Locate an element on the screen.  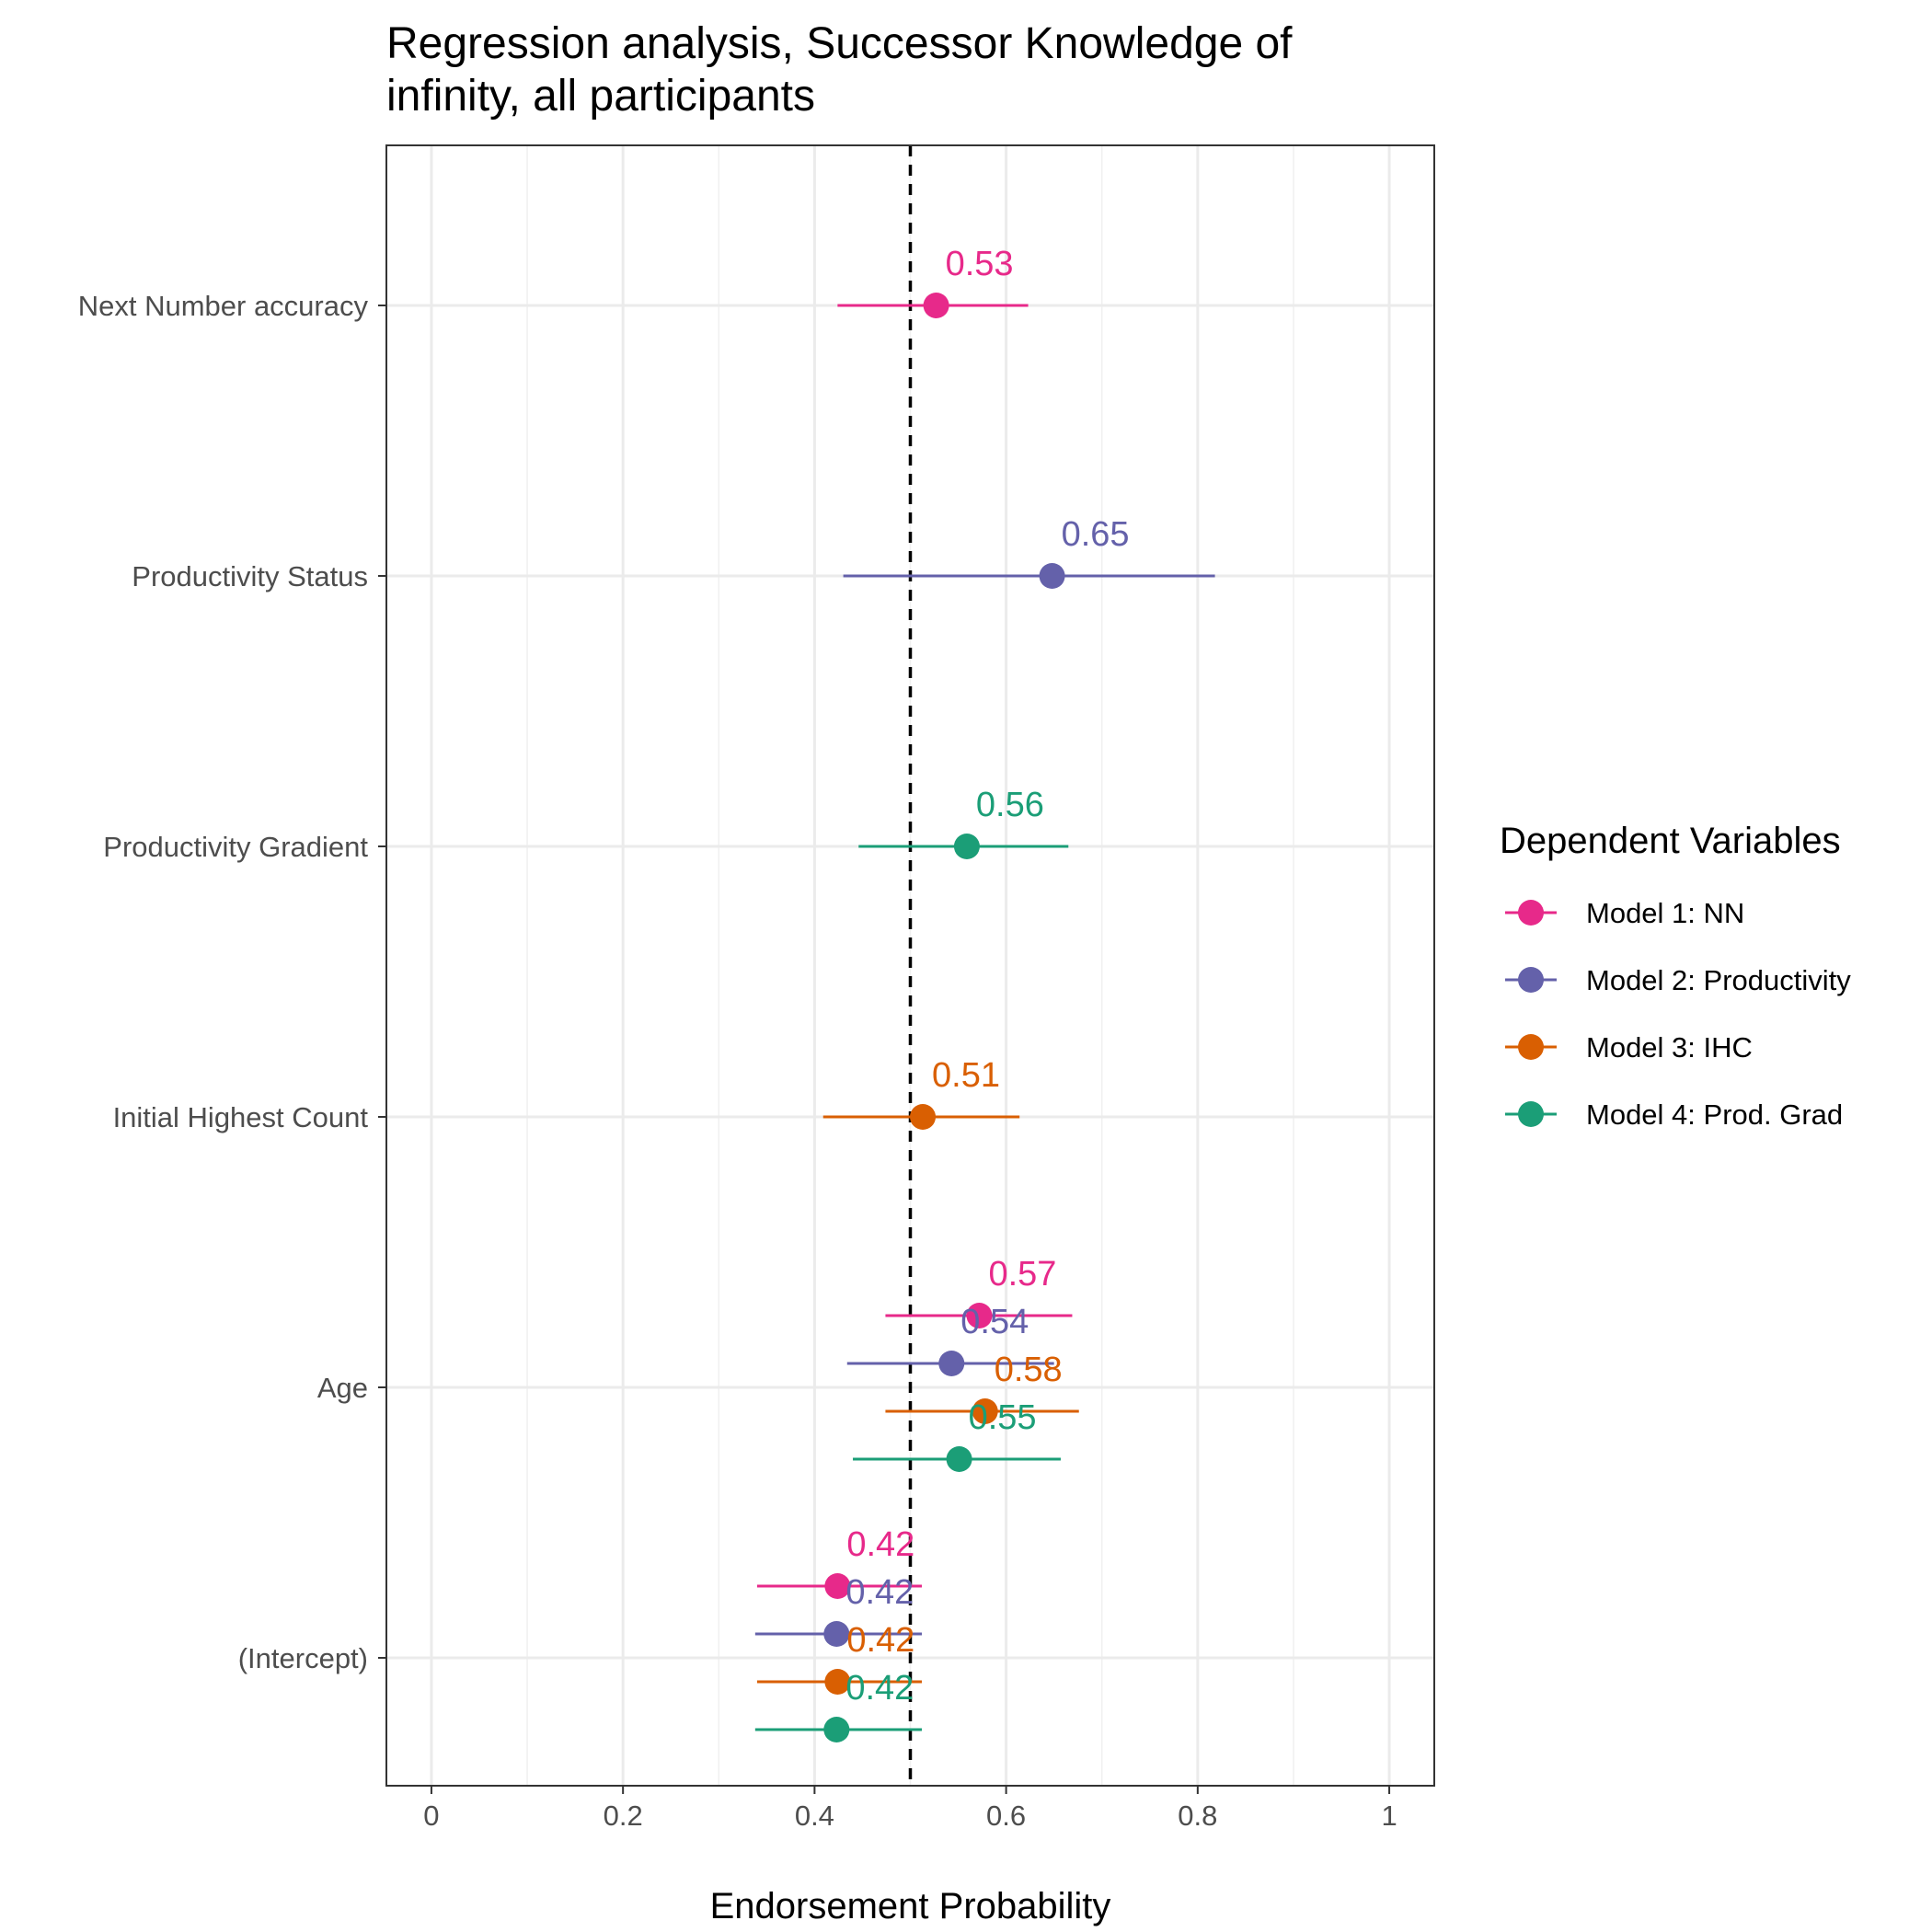
y-tick-label: Productivity Status is located at coordinates (250, 576).